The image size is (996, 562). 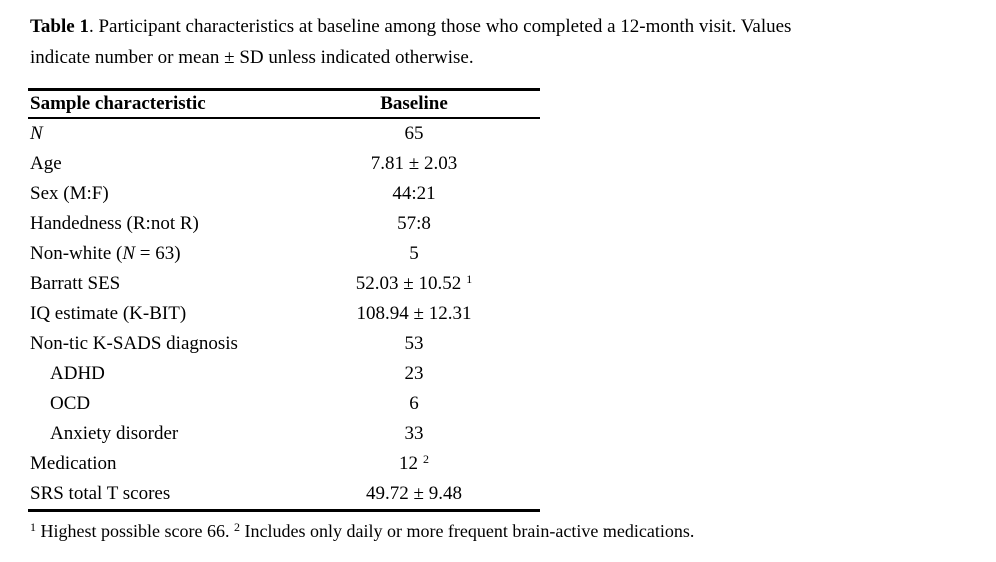 What do you see at coordinates (284, 105) in the screenshot?
I see `table-header-row: Sample characteristic Baseline` at bounding box center [284, 105].